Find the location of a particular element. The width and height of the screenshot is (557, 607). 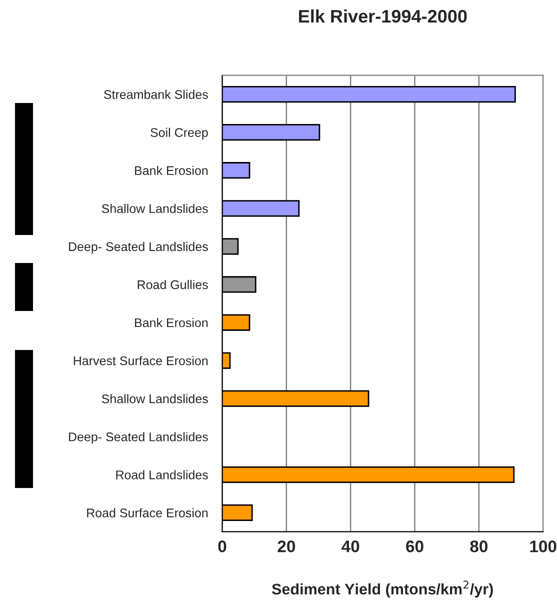

y-tick-label: Streambank Slides is located at coordinates (156, 94).